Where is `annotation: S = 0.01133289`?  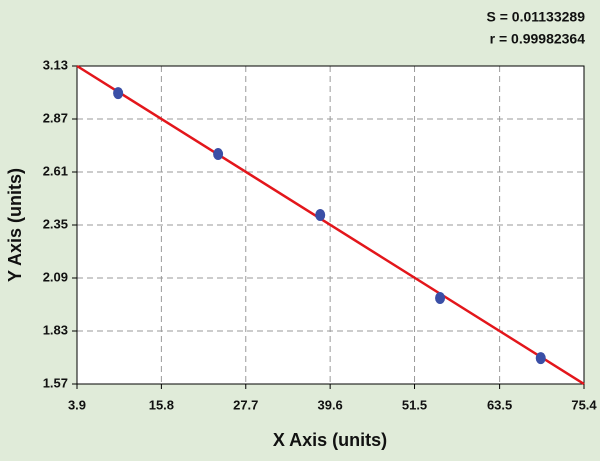
annotation: S = 0.01133289 is located at coordinates (536, 17).